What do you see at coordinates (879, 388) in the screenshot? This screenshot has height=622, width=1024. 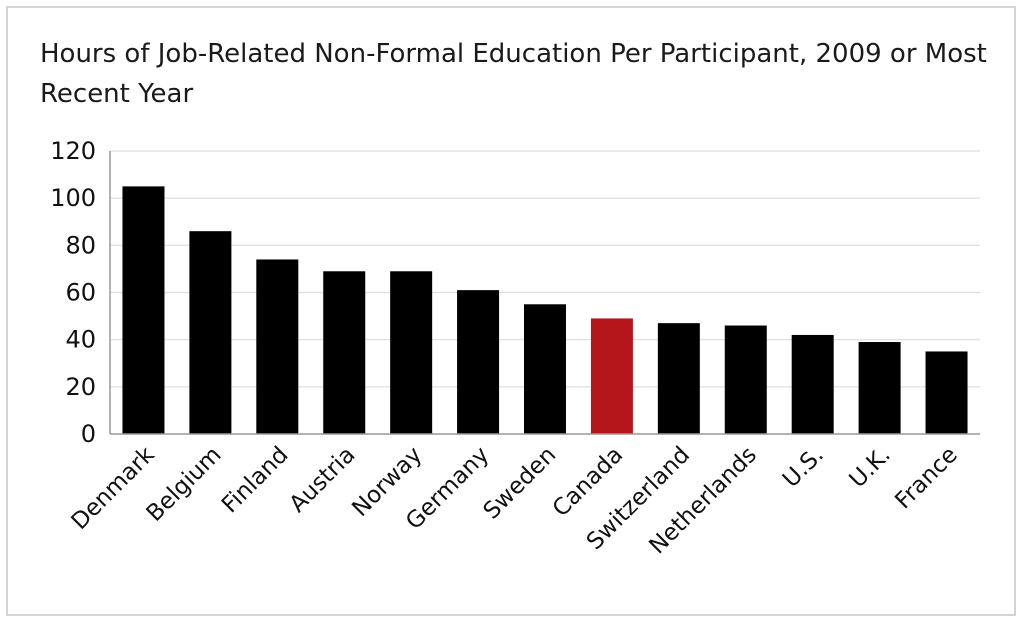 I see `bar-u-k` at bounding box center [879, 388].